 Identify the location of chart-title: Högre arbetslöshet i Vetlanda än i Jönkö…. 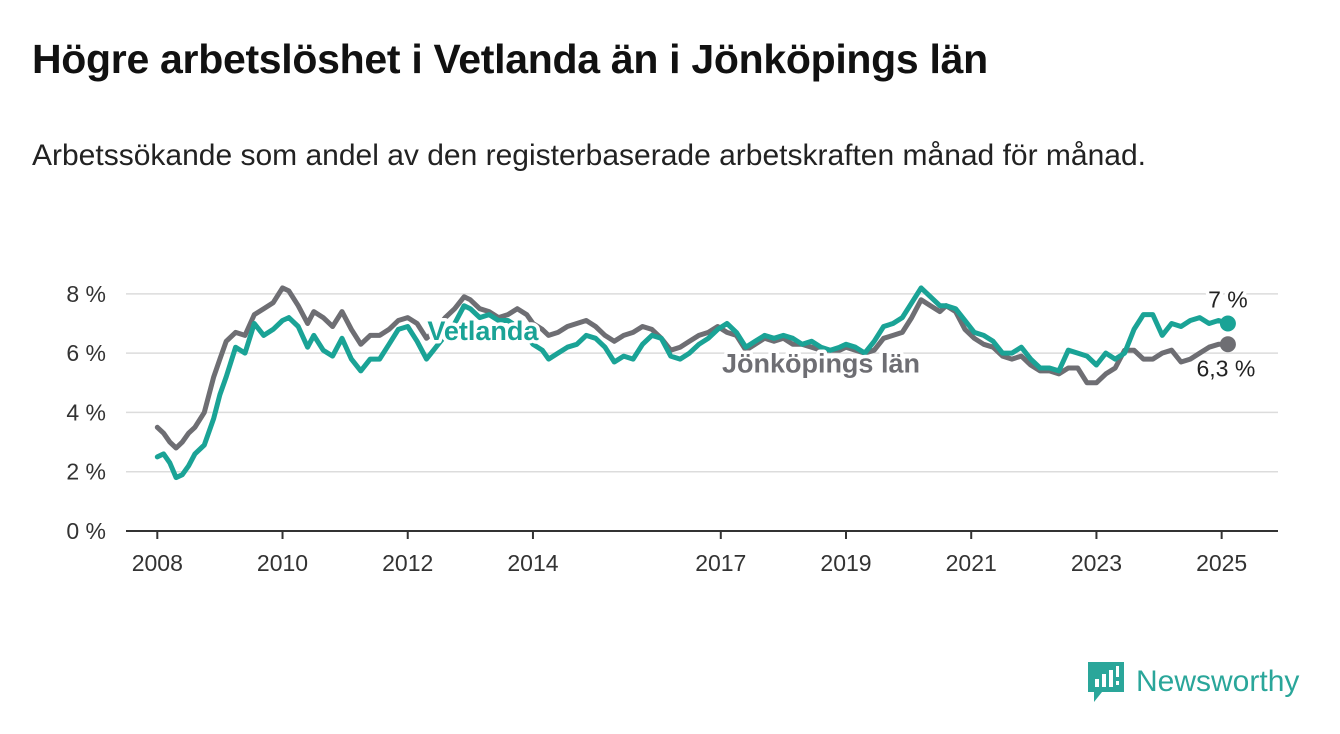
(510, 59).